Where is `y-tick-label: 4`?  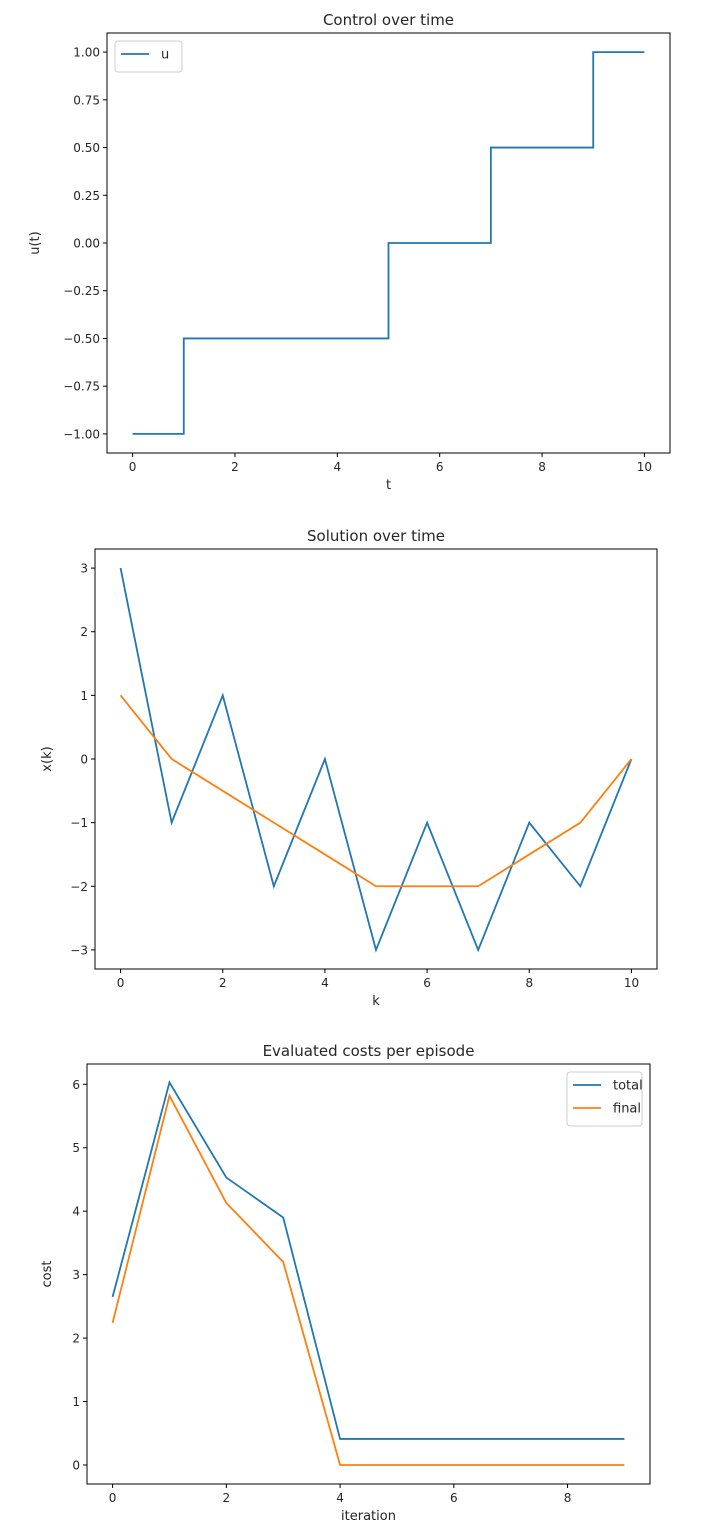 y-tick-label: 4 is located at coordinates (76, 1212).